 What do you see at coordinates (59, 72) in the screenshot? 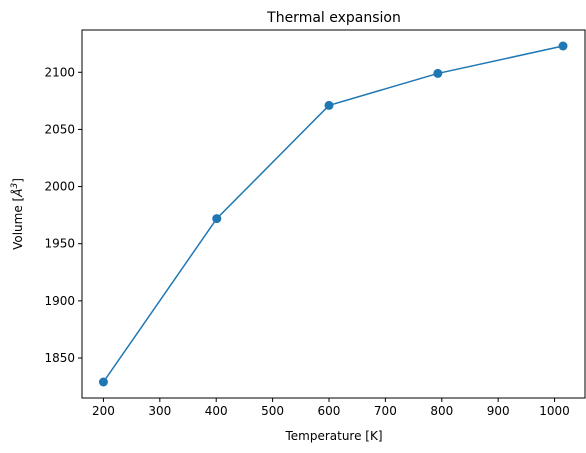
I see `y-tick-label: 2100` at bounding box center [59, 72].